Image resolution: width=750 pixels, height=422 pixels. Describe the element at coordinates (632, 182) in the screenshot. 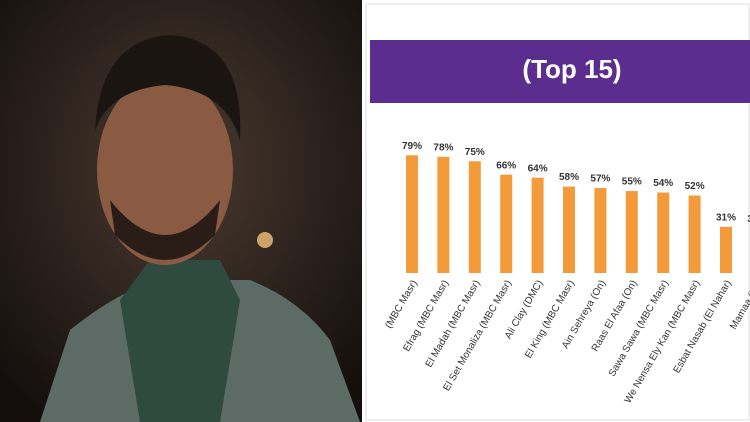

I see `value-label: 55%` at that location.